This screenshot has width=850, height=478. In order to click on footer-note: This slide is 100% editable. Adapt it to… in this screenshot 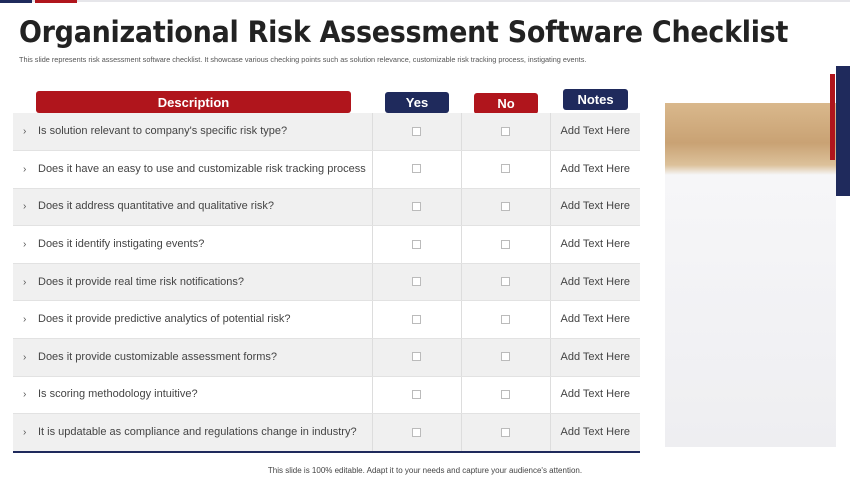, I will do `click(425, 470)`.